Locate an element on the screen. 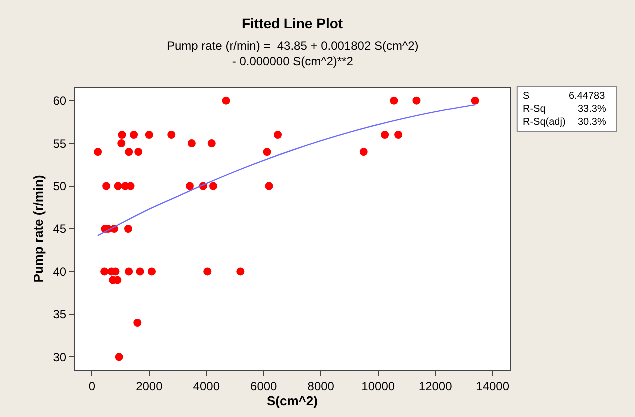  text: 33.3% is located at coordinates (592, 109).